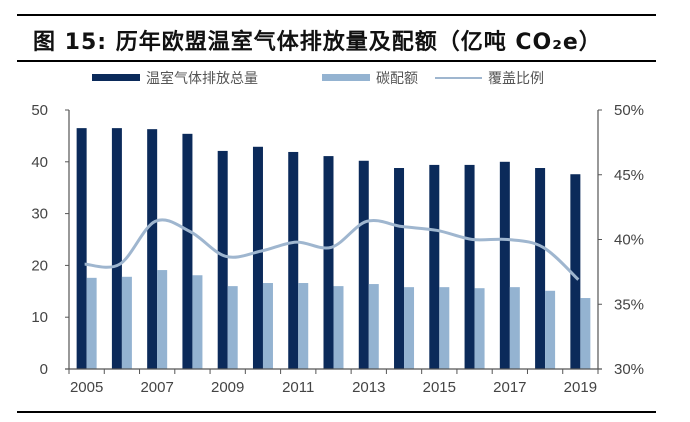 This screenshot has width=690, height=422. I want to click on legend-swatch-allowance, so click(346, 77).